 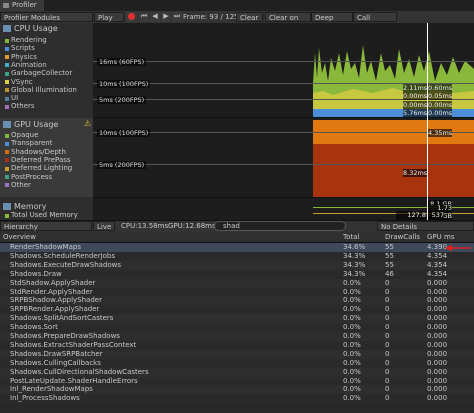 What do you see at coordinates (46, 226) in the screenshot?
I see `view-dropdown: Hierarchy` at bounding box center [46, 226].